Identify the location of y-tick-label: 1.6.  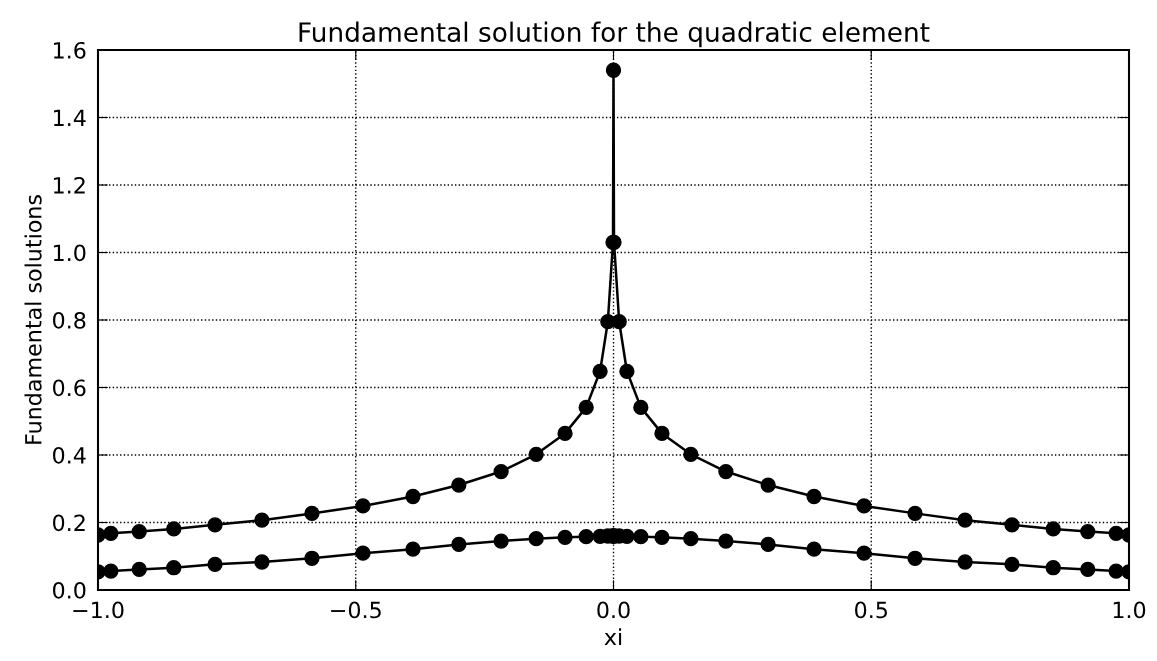
(69, 50).